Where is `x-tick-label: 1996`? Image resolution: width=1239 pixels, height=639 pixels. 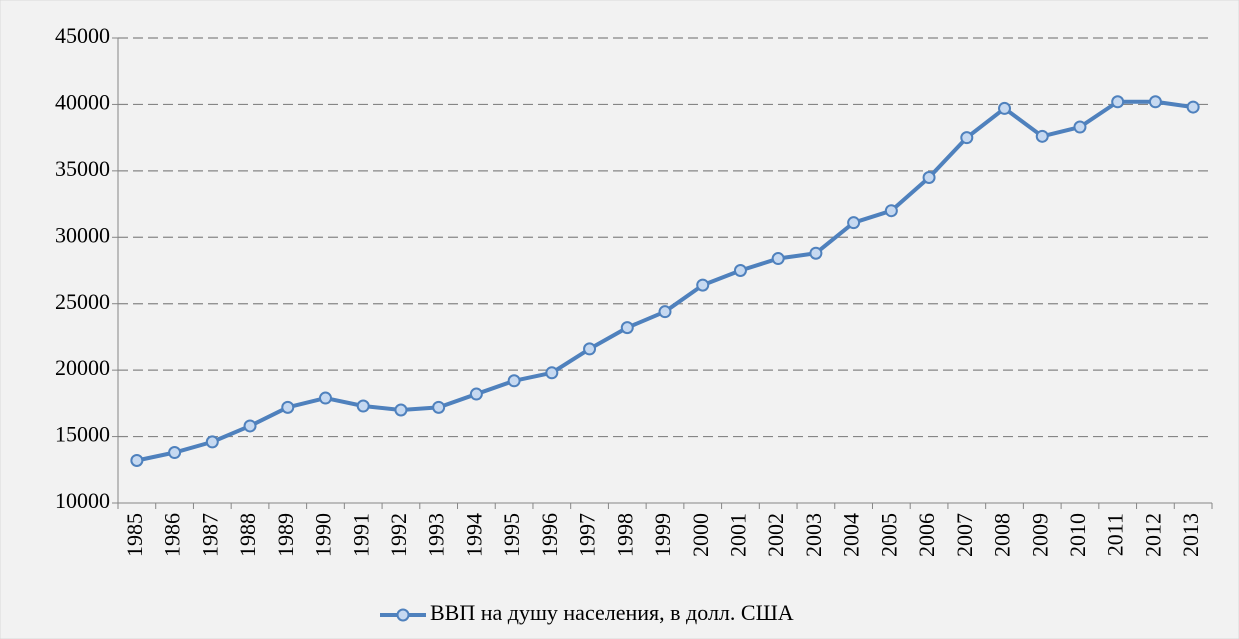
x-tick-label: 1996 is located at coordinates (549, 535).